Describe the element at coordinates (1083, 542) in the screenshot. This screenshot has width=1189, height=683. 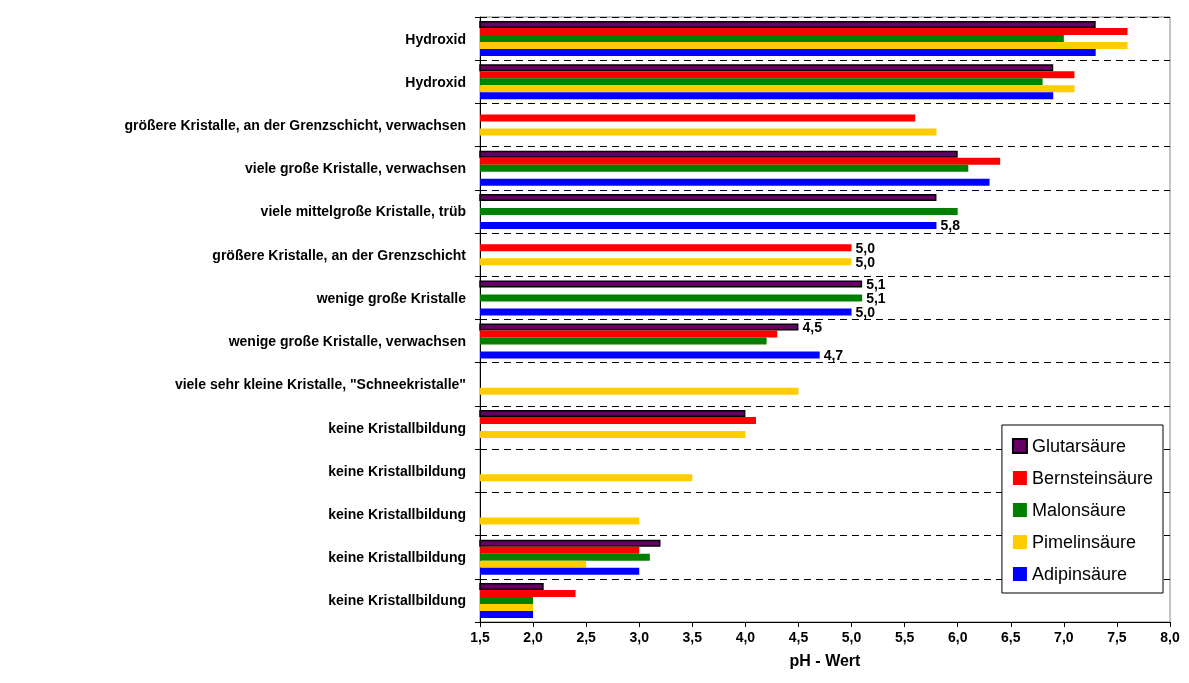
I see `legend-label: Pimelinsäure` at that location.